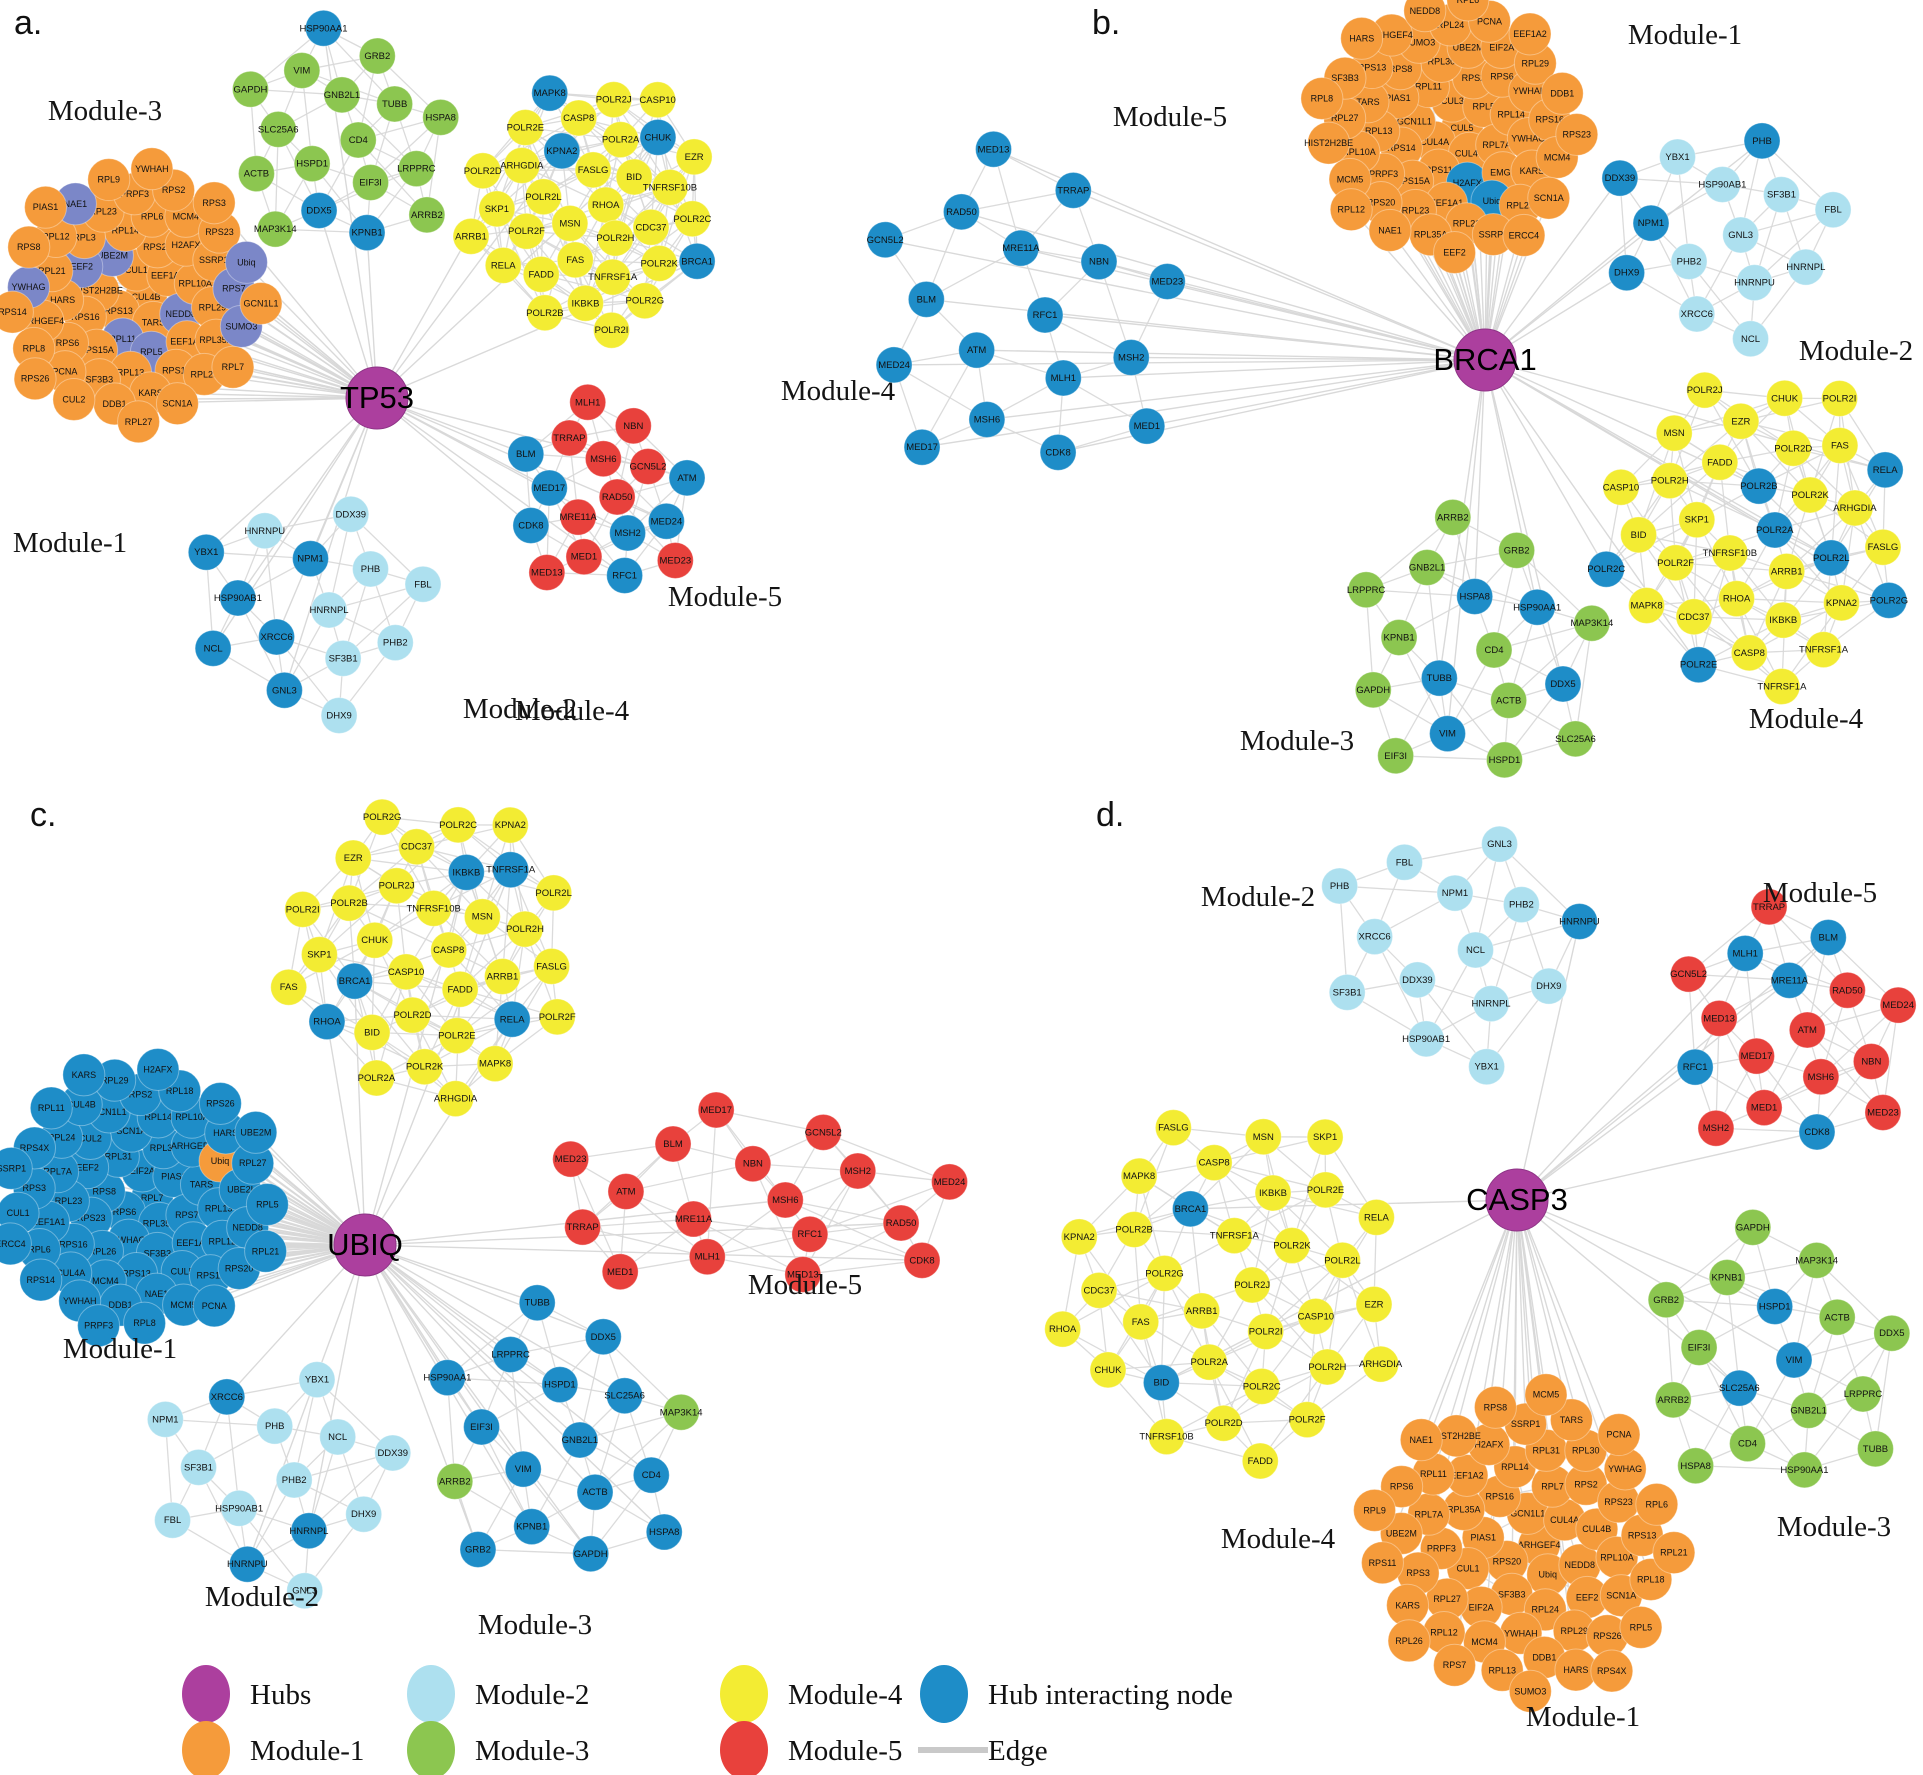 Image resolution: width=1923 pixels, height=1775 pixels. I want to click on legend-dot-Hub interacting node, so click(944, 1694).